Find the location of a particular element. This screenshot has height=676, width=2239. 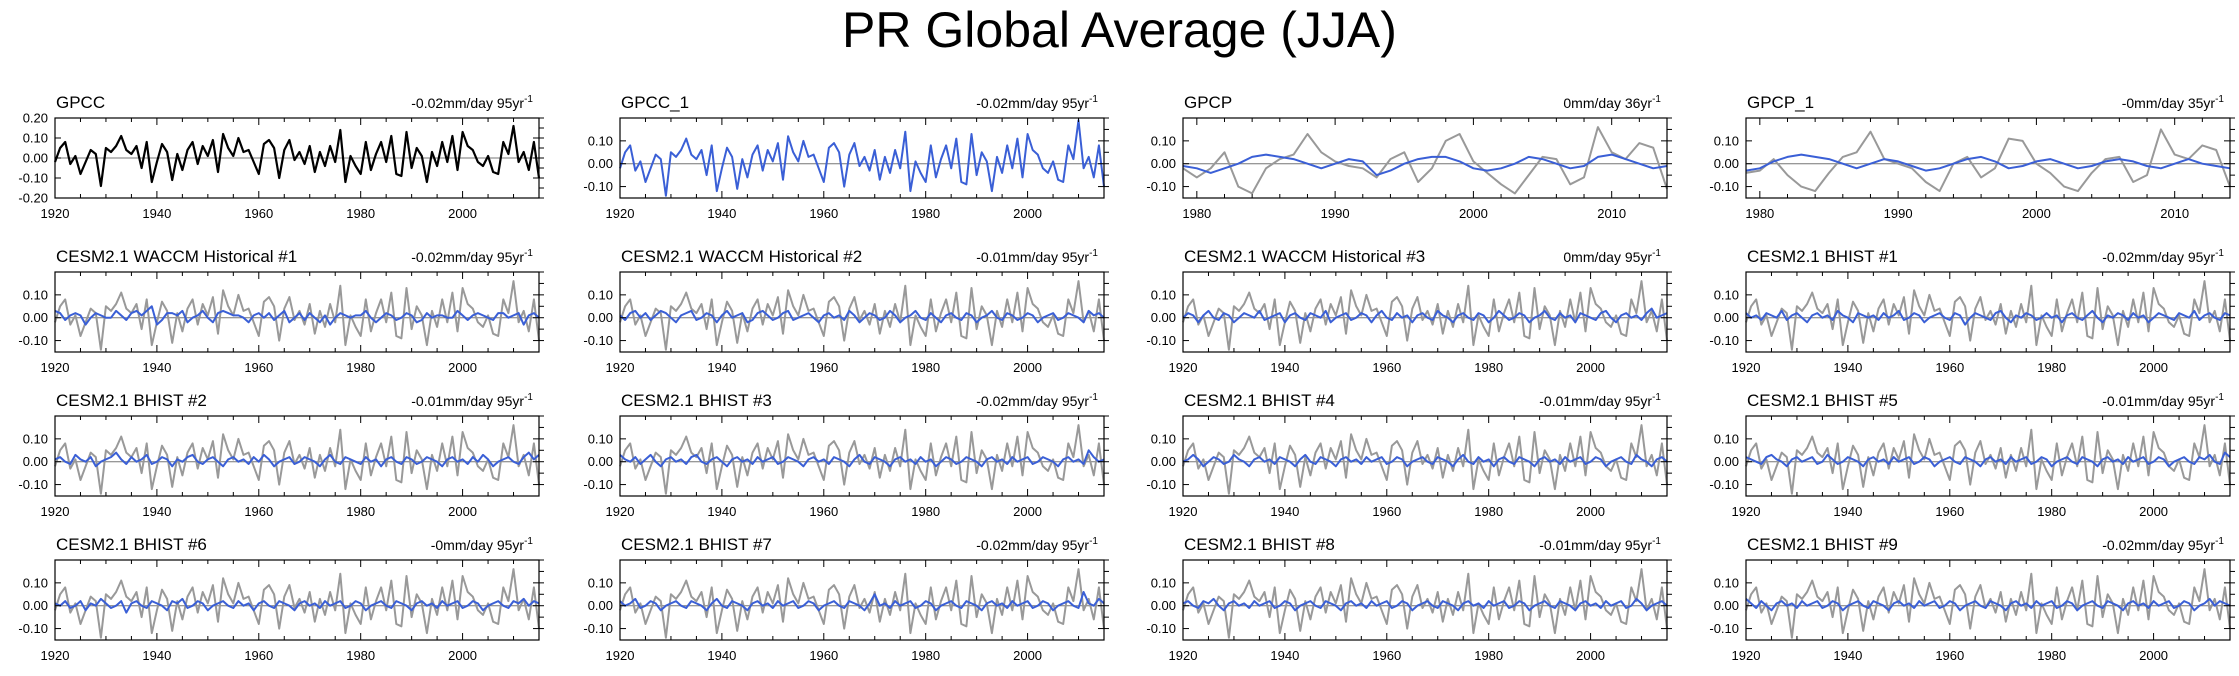

panel-title: CESM2.1 BHIST #7 is located at coordinates (696, 544).